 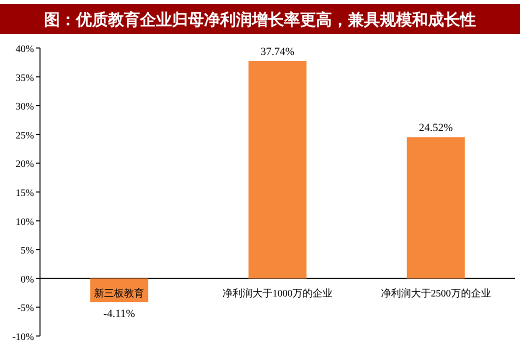 What do you see at coordinates (260, 19) in the screenshot?
I see `chart-title: 图：优质教育企业归母净利润增长率更高，兼具规模和成长性` at bounding box center [260, 19].